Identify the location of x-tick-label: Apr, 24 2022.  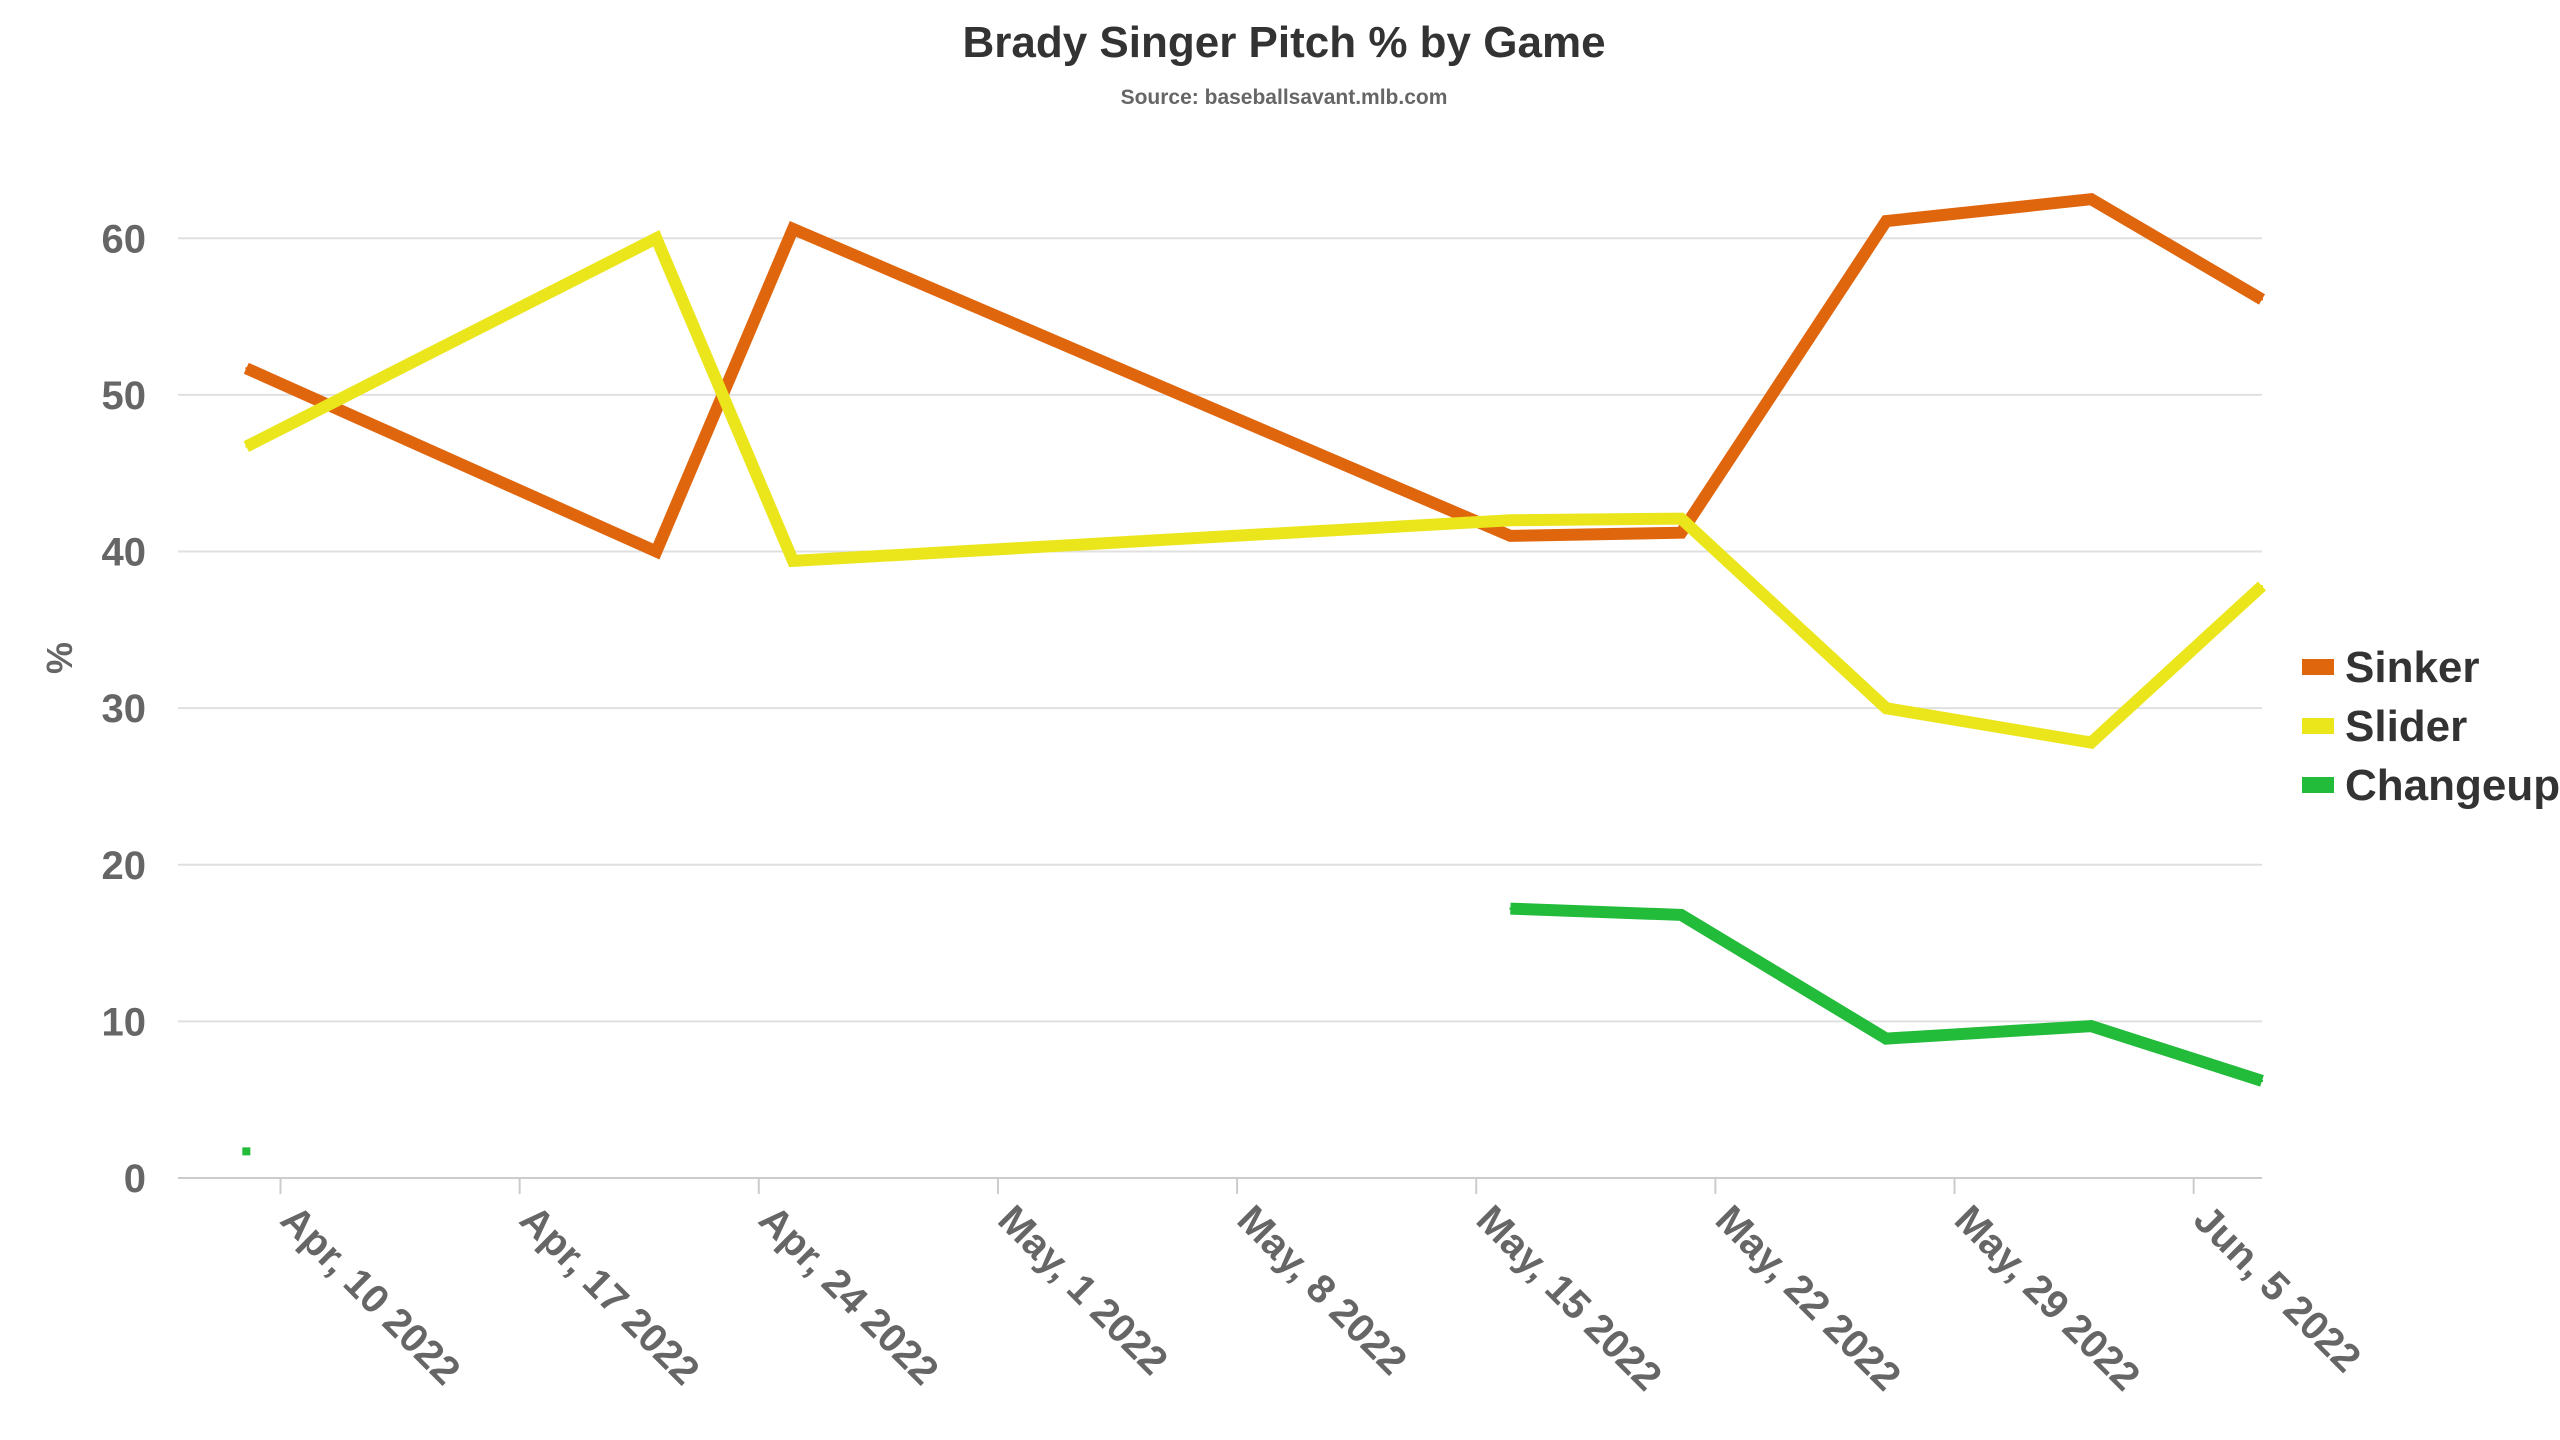
(848, 1295).